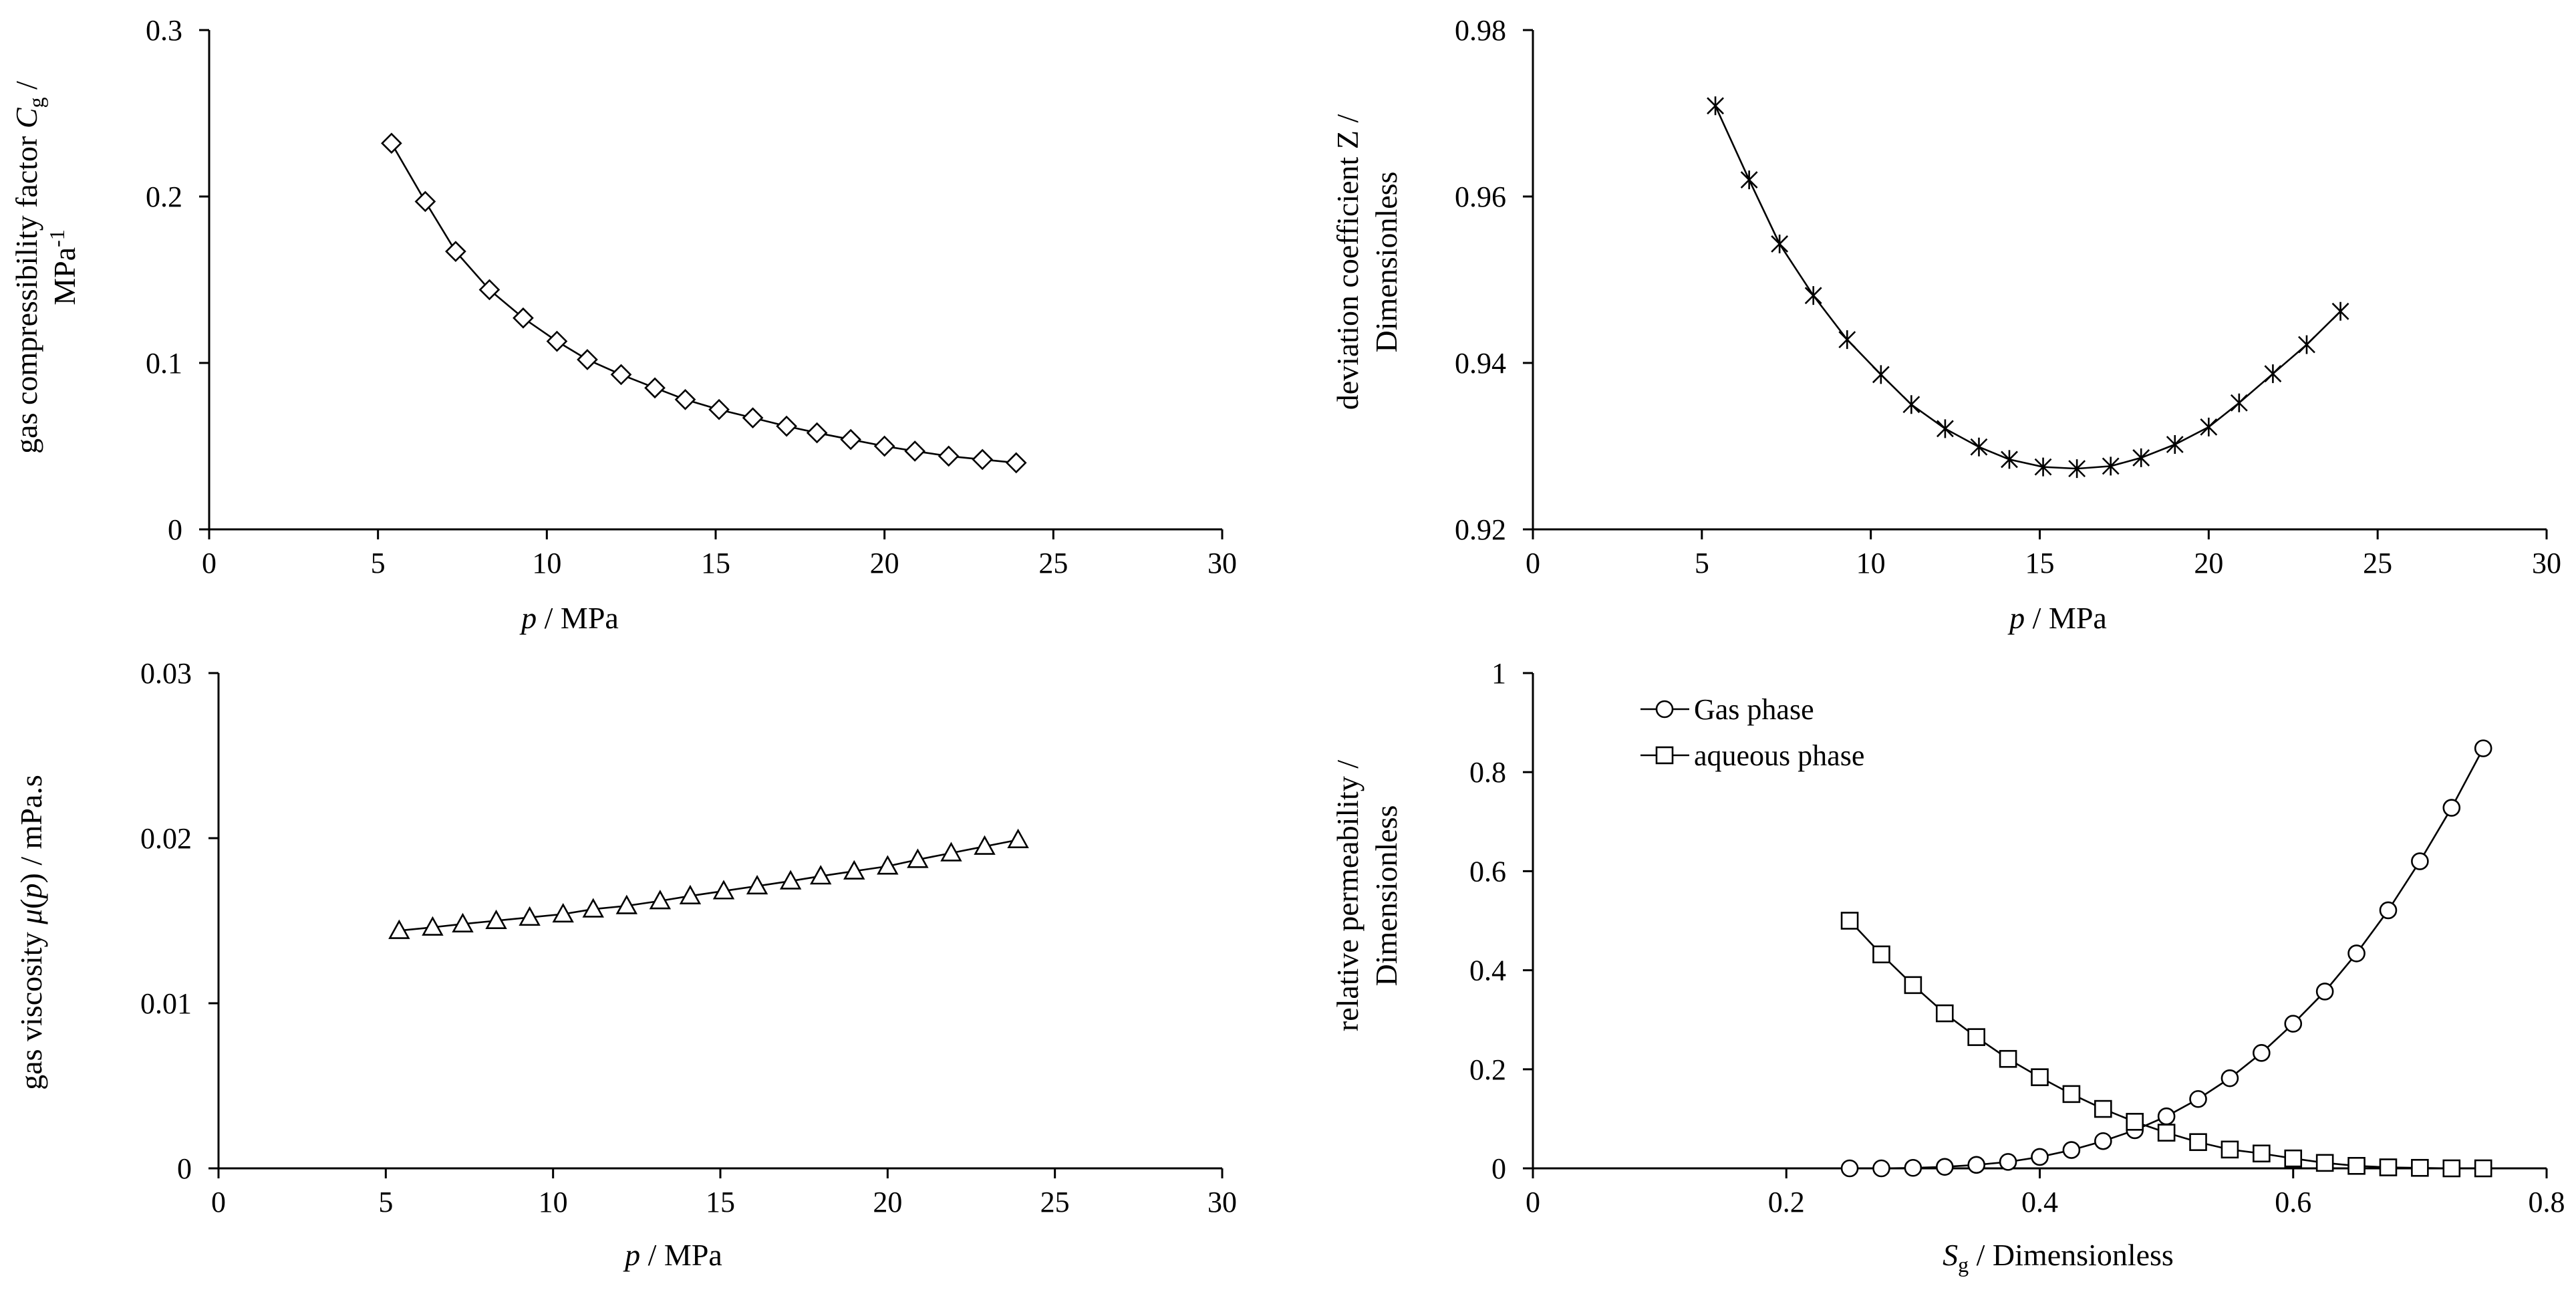  I want to click on compressibility-x-tick-label: 15, so click(715, 563).